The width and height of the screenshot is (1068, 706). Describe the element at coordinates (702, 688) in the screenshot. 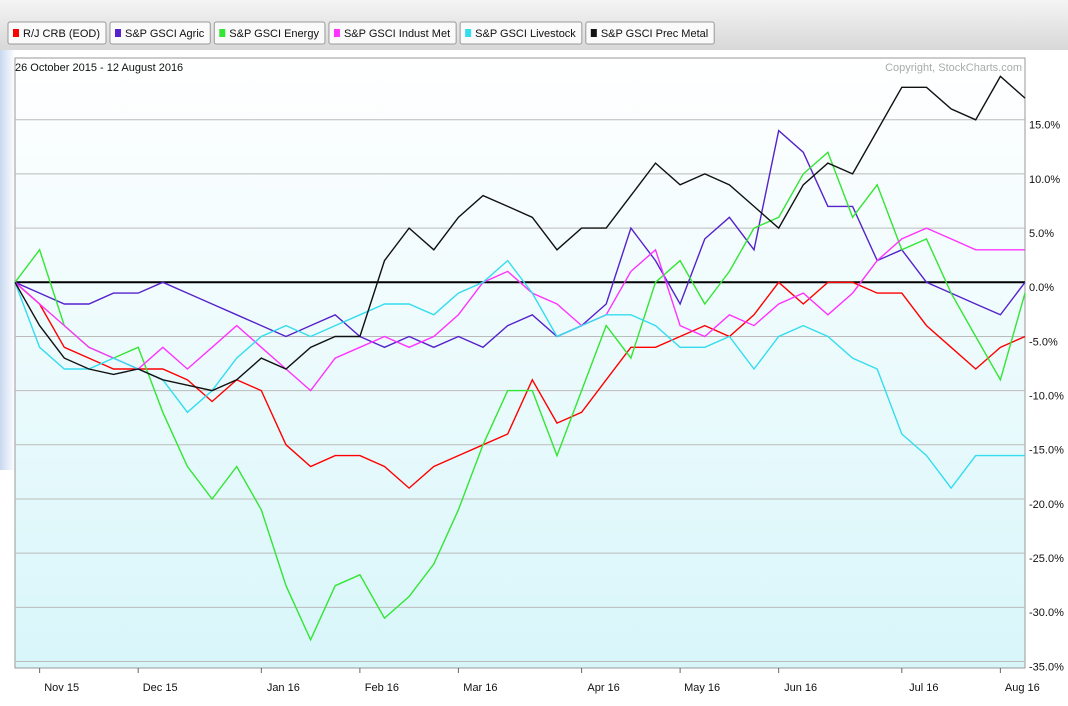

I see `x-tick-label: May 16` at that location.